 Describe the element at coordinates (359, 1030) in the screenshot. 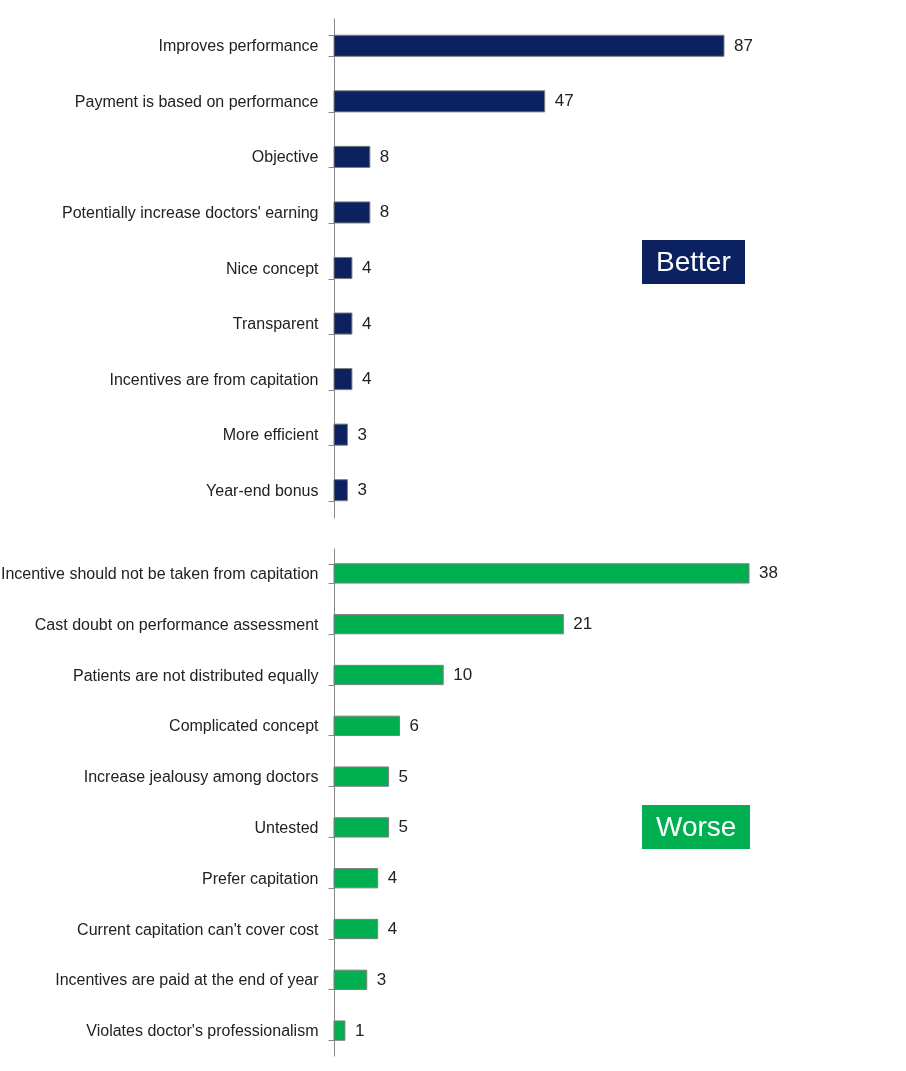

I see `data-label: 1` at that location.